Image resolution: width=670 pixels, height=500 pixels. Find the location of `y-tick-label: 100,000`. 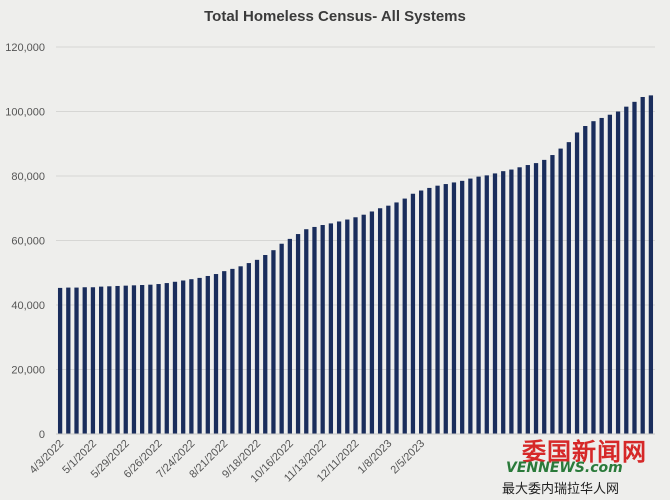

y-tick-label: 100,000 is located at coordinates (25, 113).